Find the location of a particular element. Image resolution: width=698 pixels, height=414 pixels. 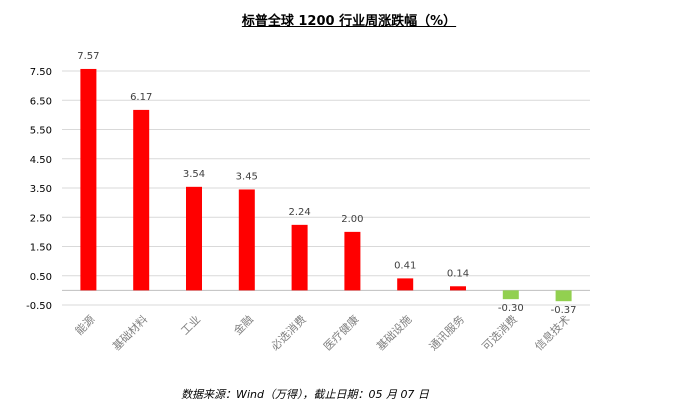

y-tick-label: 0.50 is located at coordinates (41, 277).